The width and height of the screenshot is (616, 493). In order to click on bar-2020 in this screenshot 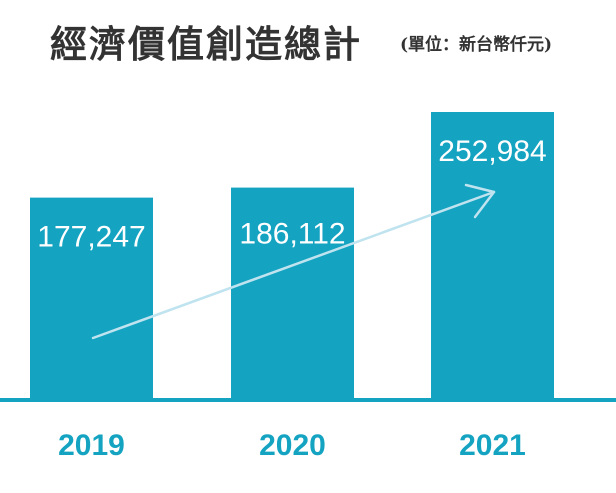, I will do `click(292, 292)`.